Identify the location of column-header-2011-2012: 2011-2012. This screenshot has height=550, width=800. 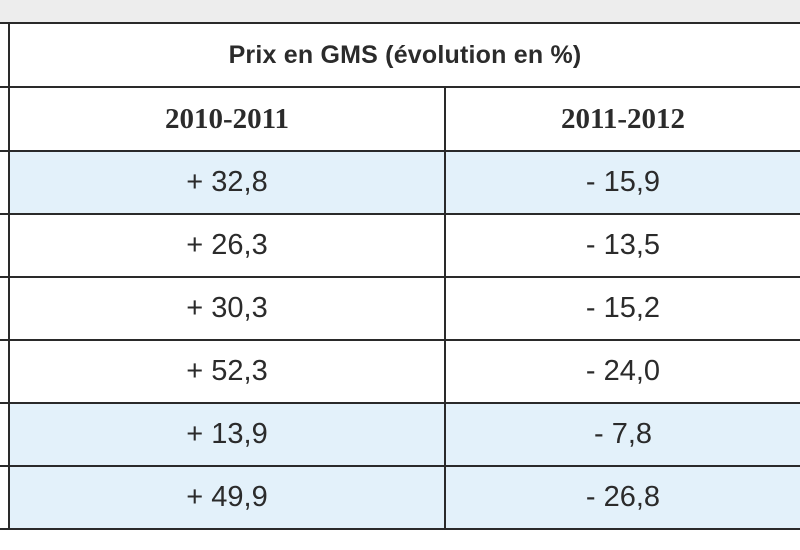
(622, 119).